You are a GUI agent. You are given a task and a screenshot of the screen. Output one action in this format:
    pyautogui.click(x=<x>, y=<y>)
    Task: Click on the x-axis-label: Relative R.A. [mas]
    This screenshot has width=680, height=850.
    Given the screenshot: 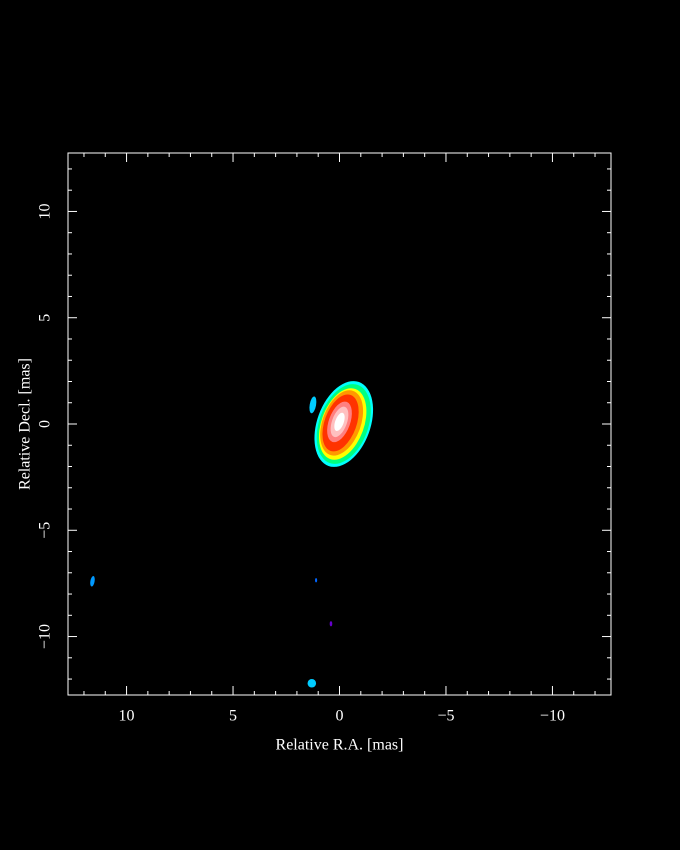 What is the action you would take?
    pyautogui.click(x=340, y=745)
    